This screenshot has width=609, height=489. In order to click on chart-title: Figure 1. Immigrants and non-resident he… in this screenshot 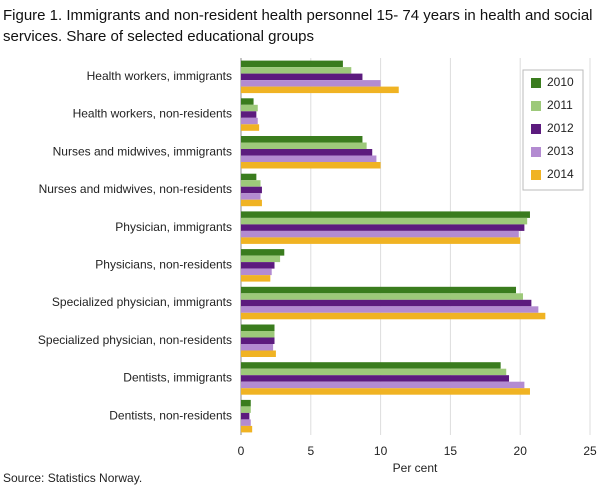, I will do `click(298, 26)`.